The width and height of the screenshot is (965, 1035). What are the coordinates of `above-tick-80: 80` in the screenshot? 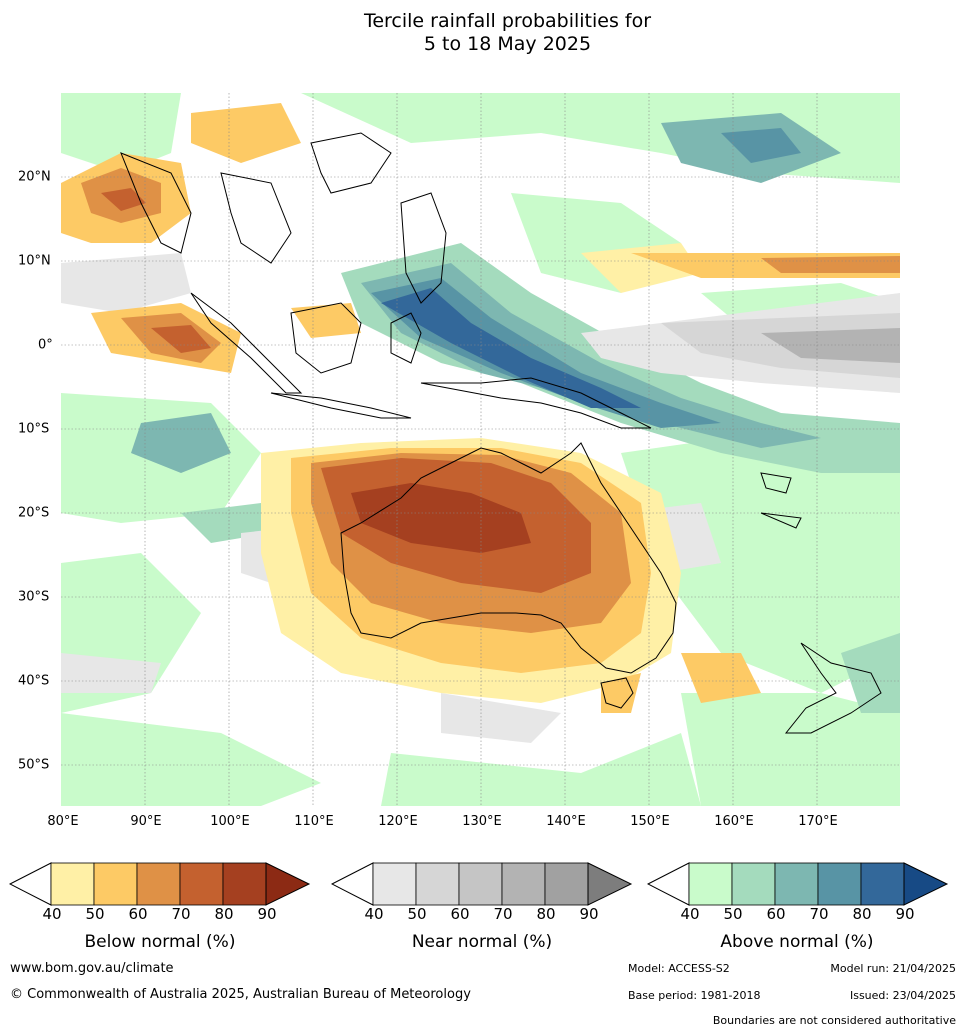 It's located at (862, 914).